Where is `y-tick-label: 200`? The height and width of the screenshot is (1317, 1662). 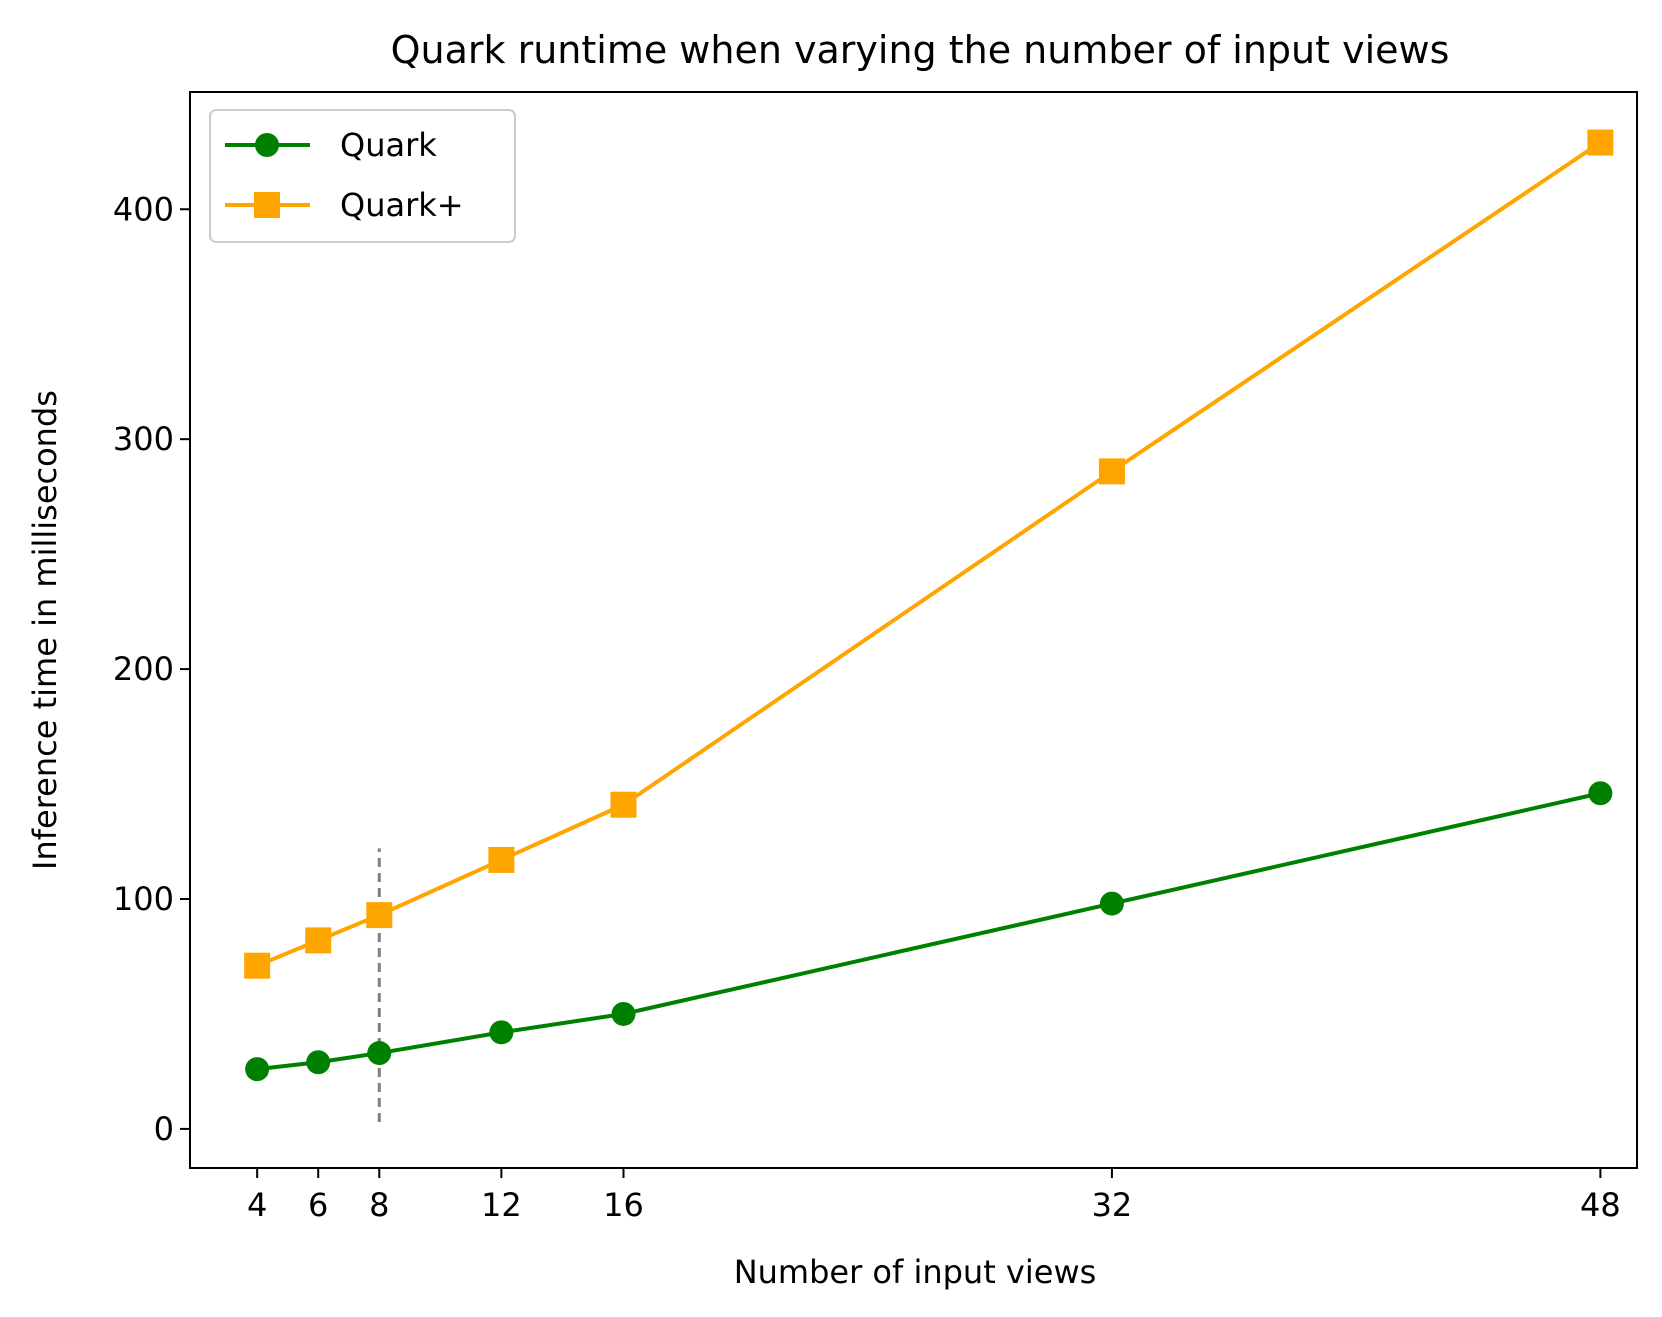
y-tick-label: 200 is located at coordinates (143, 669).